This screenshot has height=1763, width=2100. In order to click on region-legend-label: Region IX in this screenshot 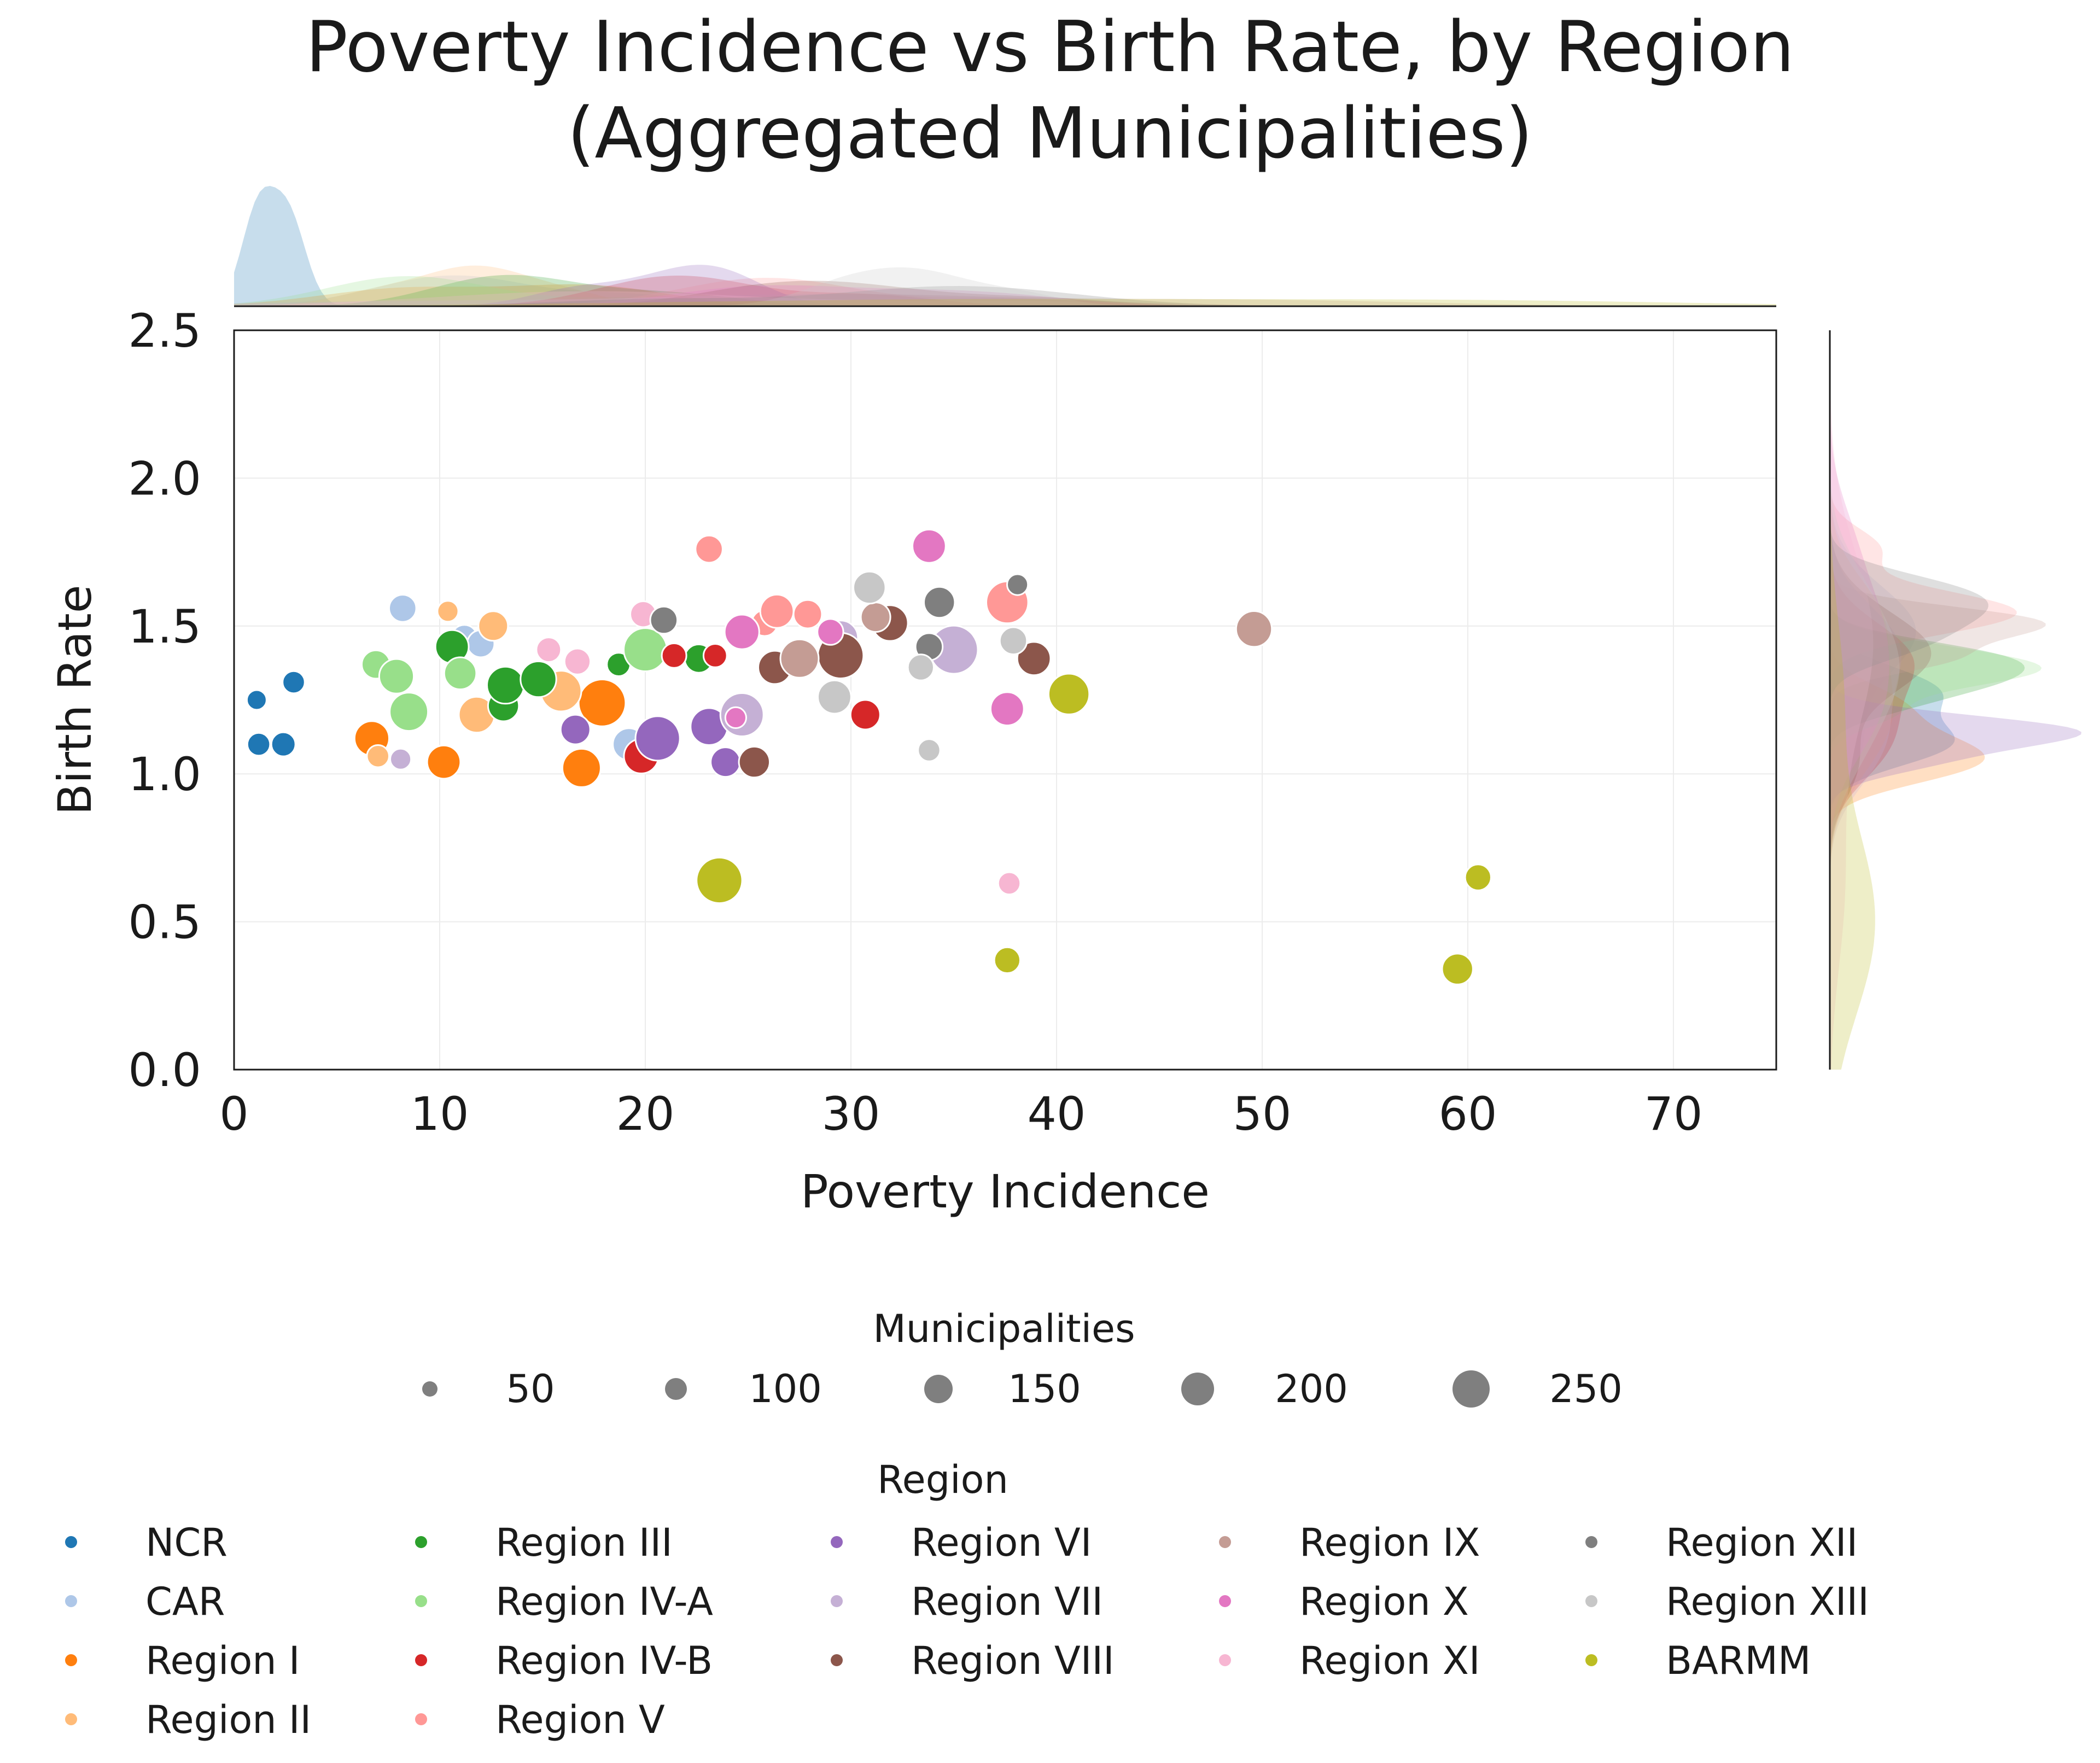, I will do `click(1389, 1543)`.